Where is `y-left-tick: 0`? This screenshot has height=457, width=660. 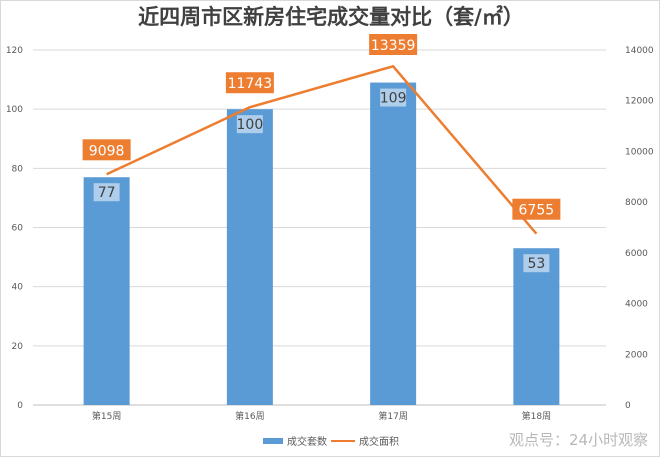 y-left-tick: 0 is located at coordinates (20, 406).